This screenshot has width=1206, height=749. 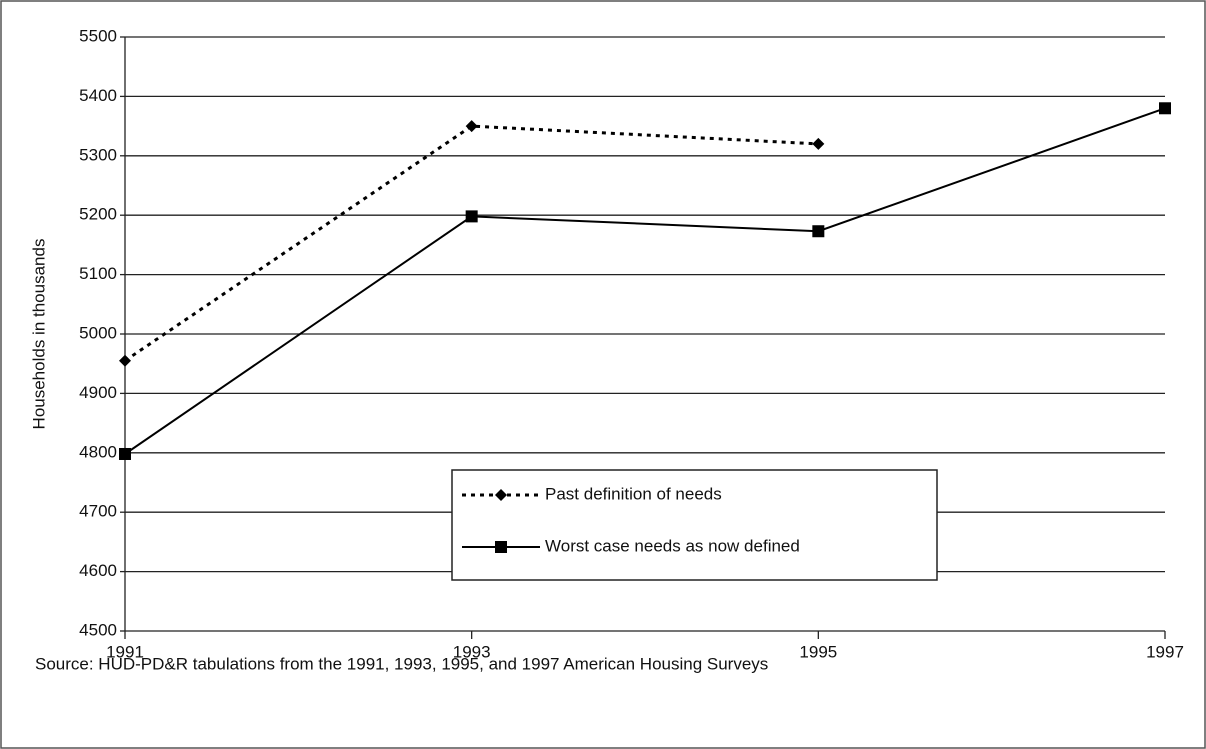 I want to click on y-tick-label: 5000, so click(x=98, y=332).